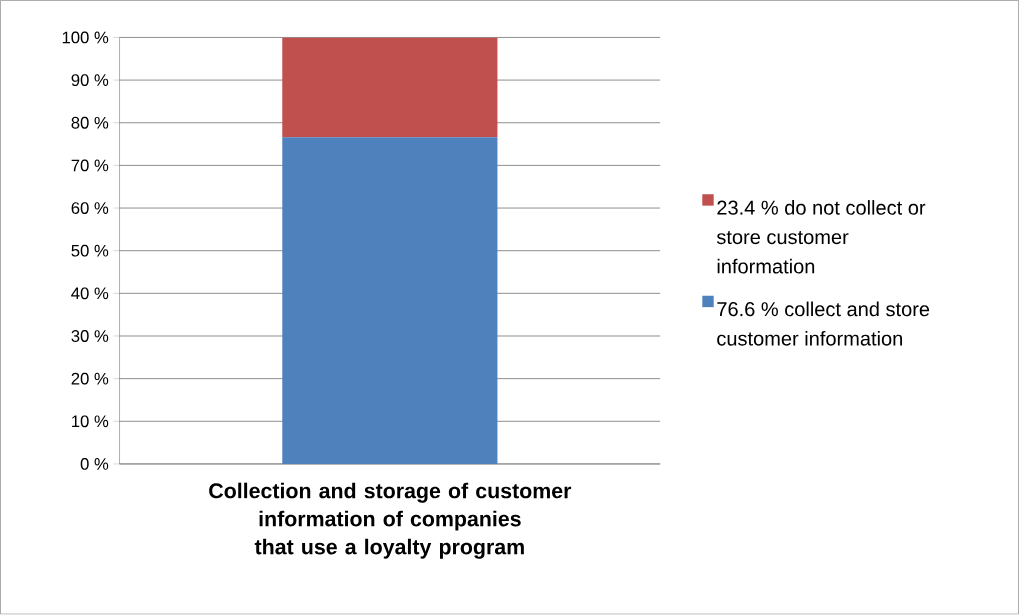  Describe the element at coordinates (823, 323) in the screenshot. I see `legend-label: 76.6 % collect and store customer information` at that location.